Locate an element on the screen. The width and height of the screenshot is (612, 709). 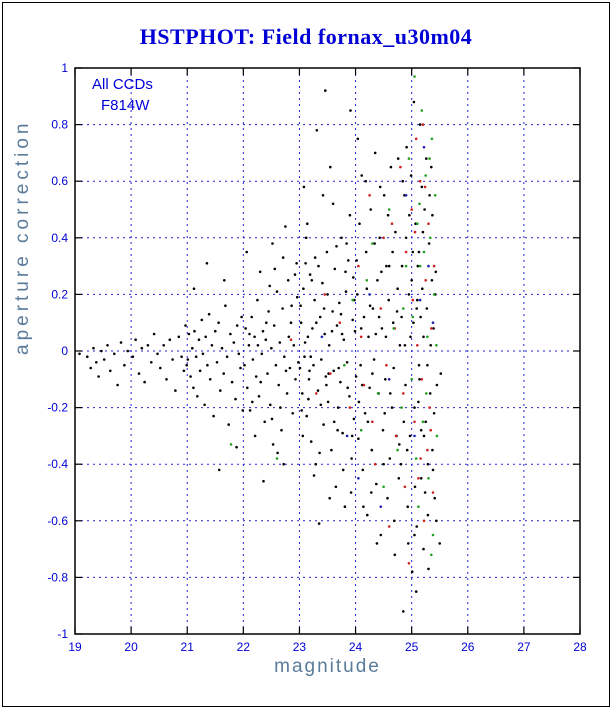
svg-text: 19 is located at coordinates (75, 647).